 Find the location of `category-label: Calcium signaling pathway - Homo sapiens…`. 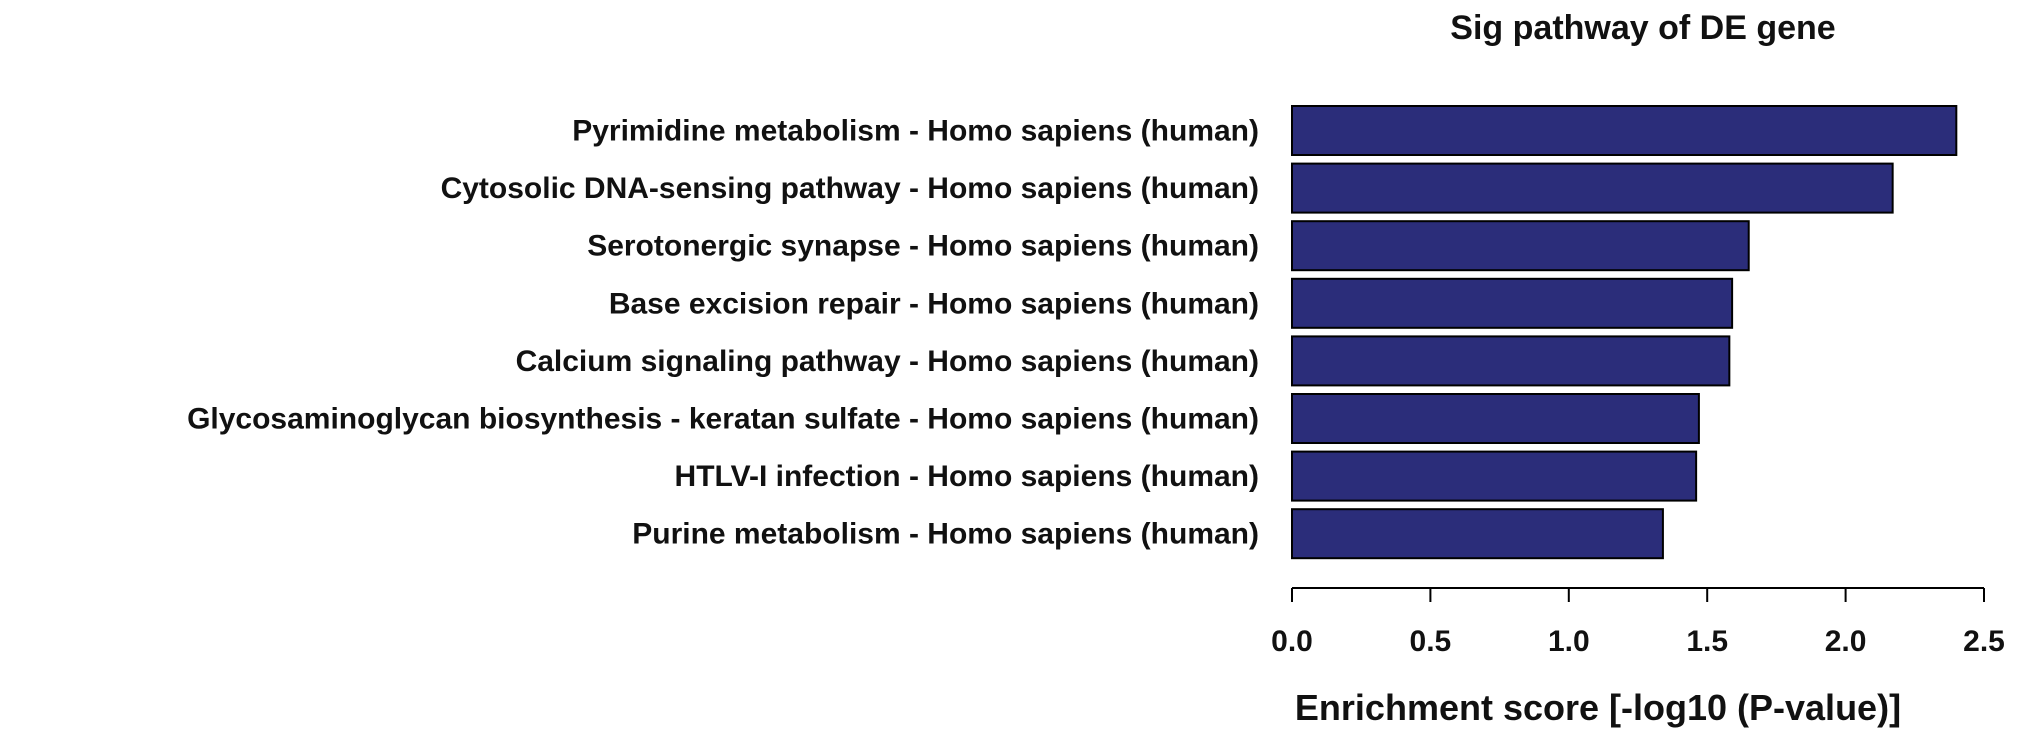

category-label: Calcium signaling pathway - Homo sapiens… is located at coordinates (887, 361).